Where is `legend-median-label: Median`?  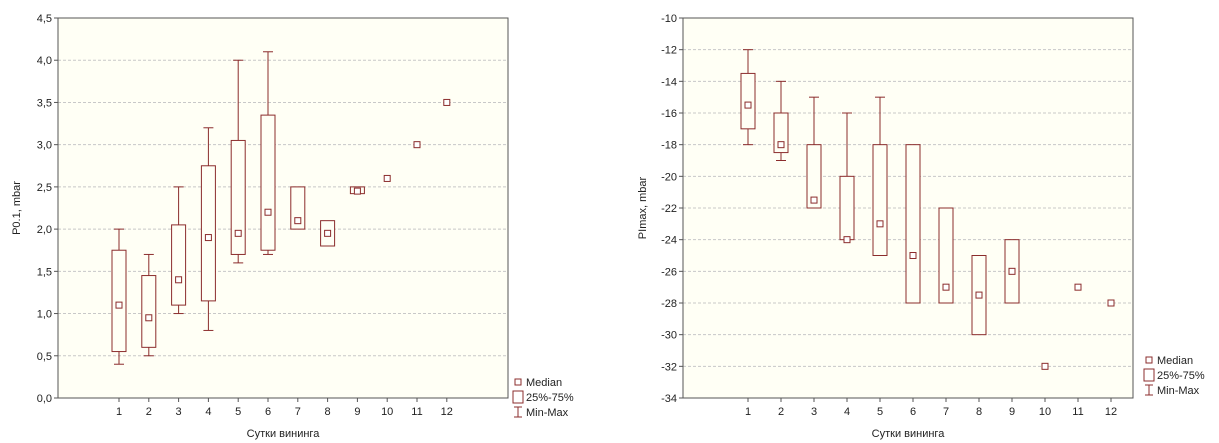
legend-median-label: Median is located at coordinates (1175, 361).